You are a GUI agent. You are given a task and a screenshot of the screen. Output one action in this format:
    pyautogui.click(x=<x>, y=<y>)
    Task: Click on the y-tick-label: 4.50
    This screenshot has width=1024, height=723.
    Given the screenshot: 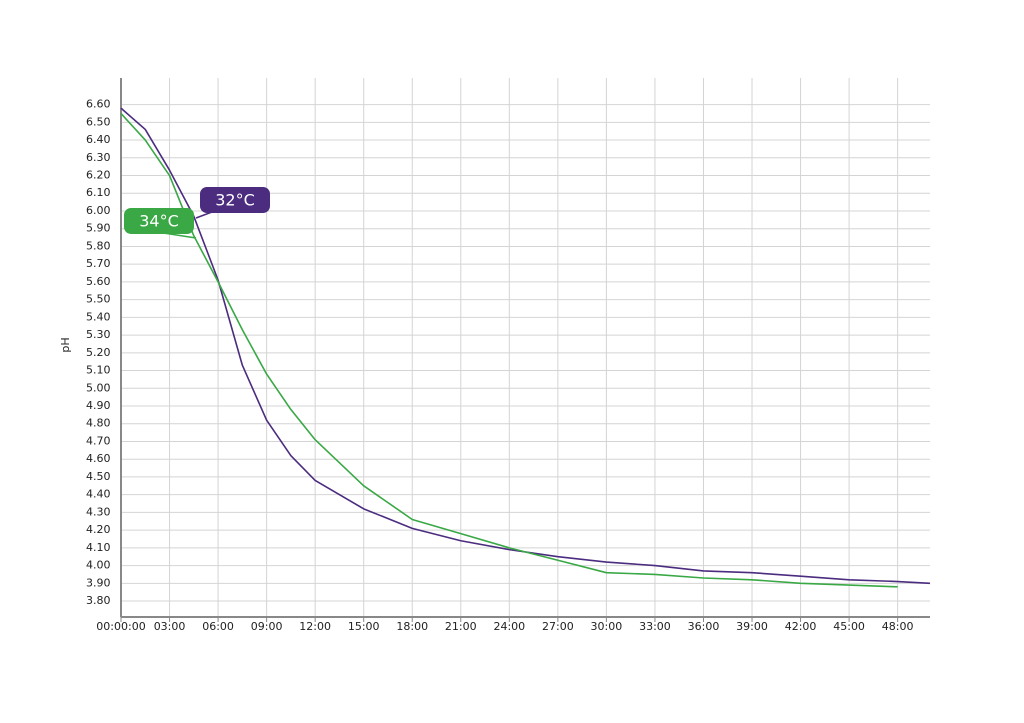 What is the action you would take?
    pyautogui.click(x=98, y=476)
    